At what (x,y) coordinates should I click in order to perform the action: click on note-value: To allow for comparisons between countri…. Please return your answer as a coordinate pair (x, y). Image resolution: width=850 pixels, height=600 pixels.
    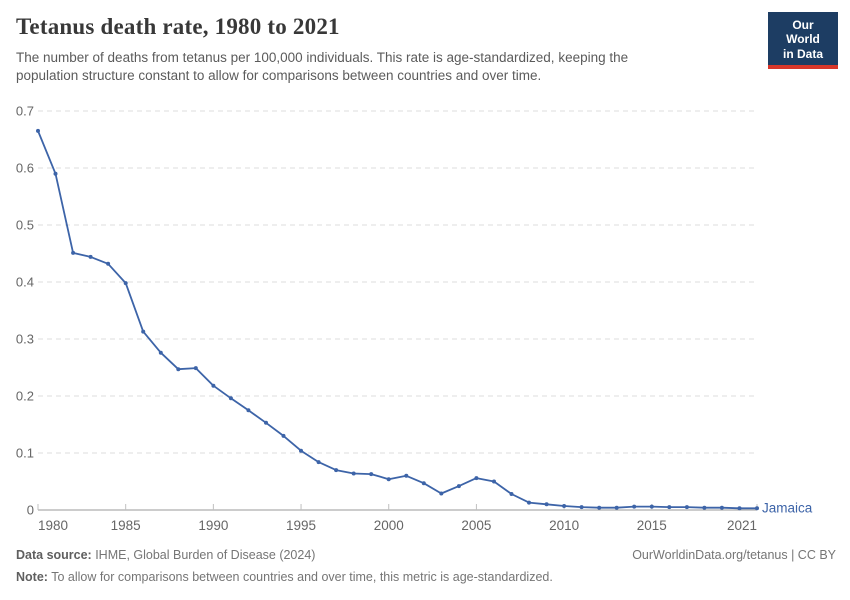
    Looking at the image, I should click on (300, 577).